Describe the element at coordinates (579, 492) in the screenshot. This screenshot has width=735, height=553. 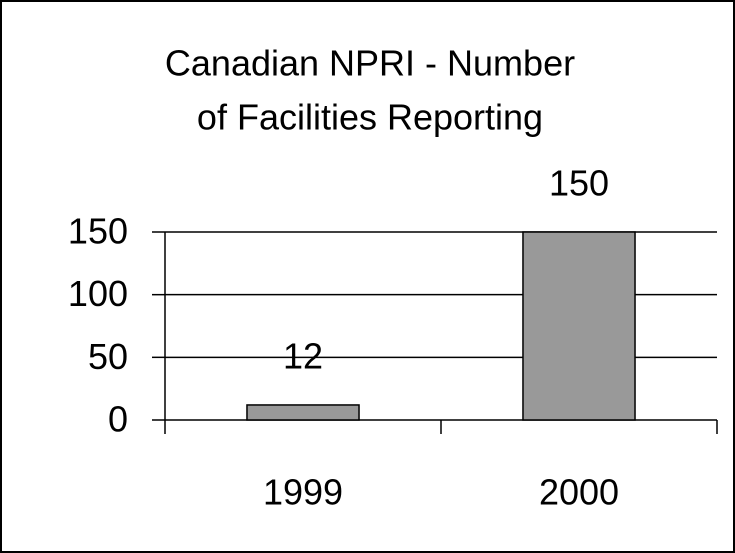
I see `x-tick-label: 2000` at that location.